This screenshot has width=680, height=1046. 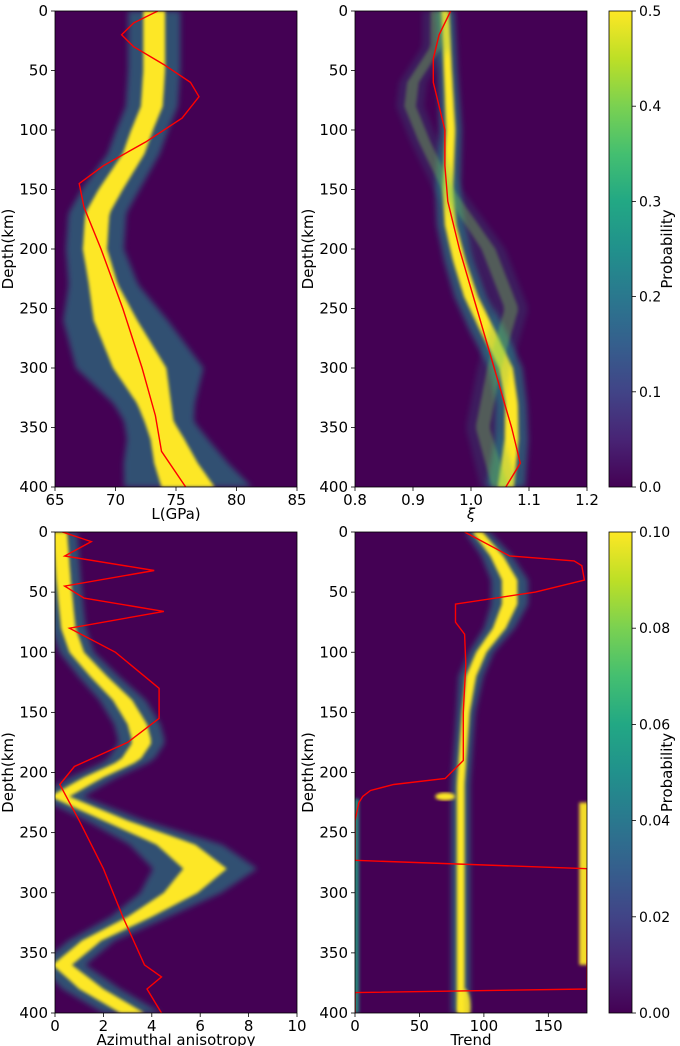 What do you see at coordinates (355, 1026) in the screenshot?
I see `x-tick-label: 0` at bounding box center [355, 1026].